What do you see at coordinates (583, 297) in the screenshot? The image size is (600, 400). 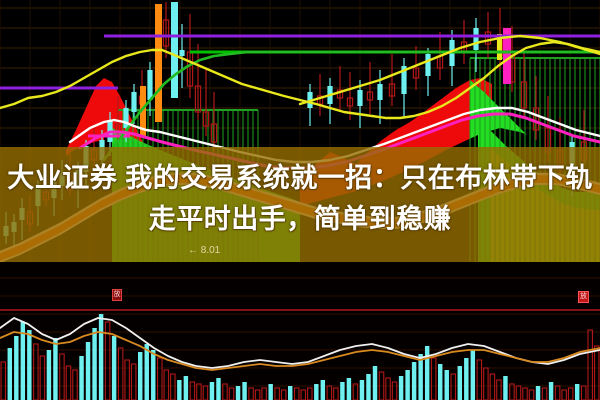 I see `volume-marker-right: 放` at bounding box center [583, 297].